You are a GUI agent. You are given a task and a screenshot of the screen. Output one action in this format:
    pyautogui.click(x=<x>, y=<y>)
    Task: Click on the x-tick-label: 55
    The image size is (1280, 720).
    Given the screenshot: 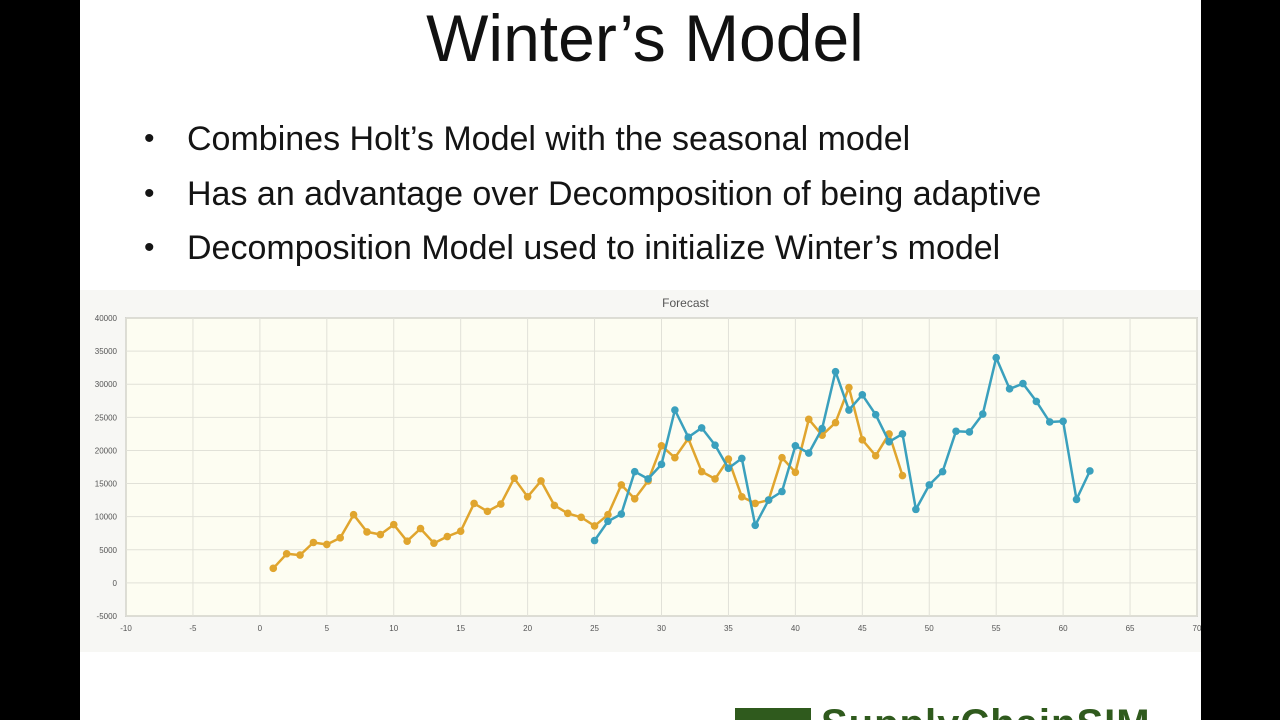 What is the action you would take?
    pyautogui.click(x=996, y=628)
    